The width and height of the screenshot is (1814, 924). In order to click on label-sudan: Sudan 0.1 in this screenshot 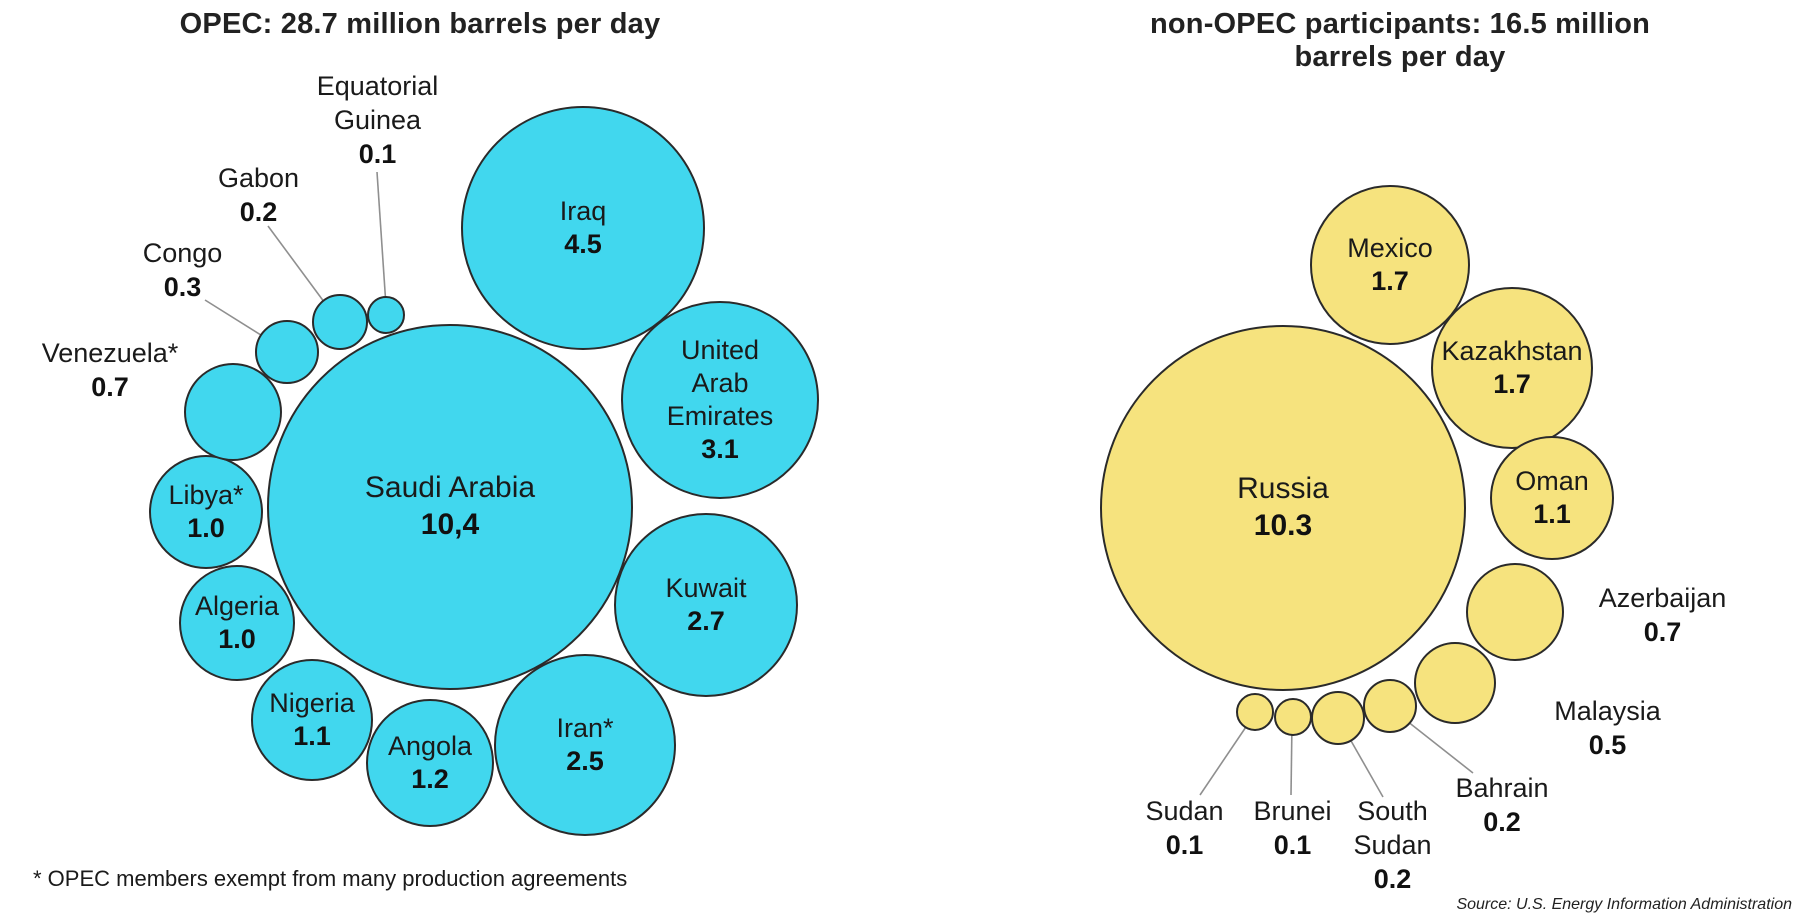, I will do `click(1184, 829)`.